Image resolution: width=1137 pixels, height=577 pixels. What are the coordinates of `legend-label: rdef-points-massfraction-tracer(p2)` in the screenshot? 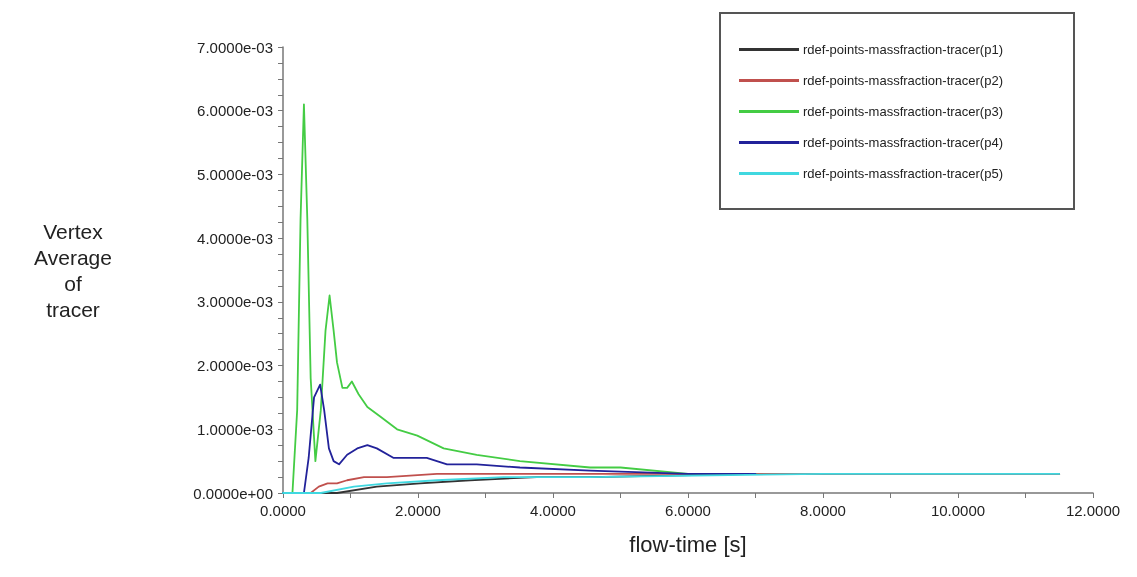 It's located at (902, 80).